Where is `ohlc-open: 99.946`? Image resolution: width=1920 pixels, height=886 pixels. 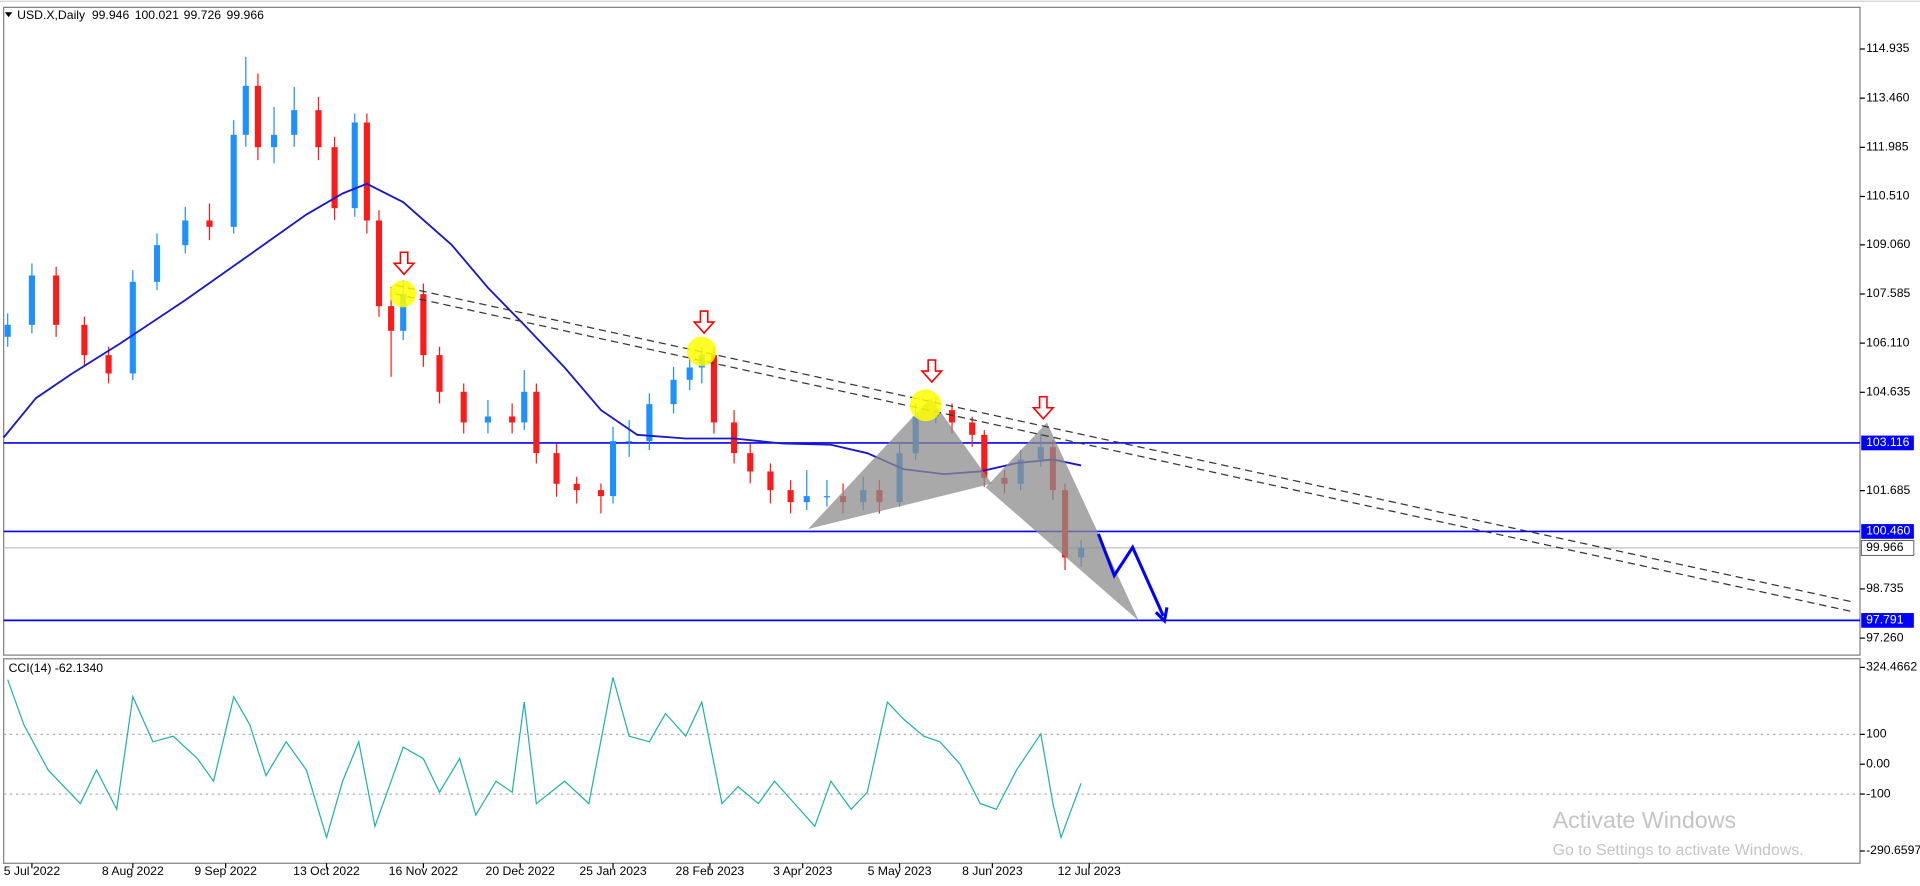 ohlc-open: 99.946 is located at coordinates (111, 15).